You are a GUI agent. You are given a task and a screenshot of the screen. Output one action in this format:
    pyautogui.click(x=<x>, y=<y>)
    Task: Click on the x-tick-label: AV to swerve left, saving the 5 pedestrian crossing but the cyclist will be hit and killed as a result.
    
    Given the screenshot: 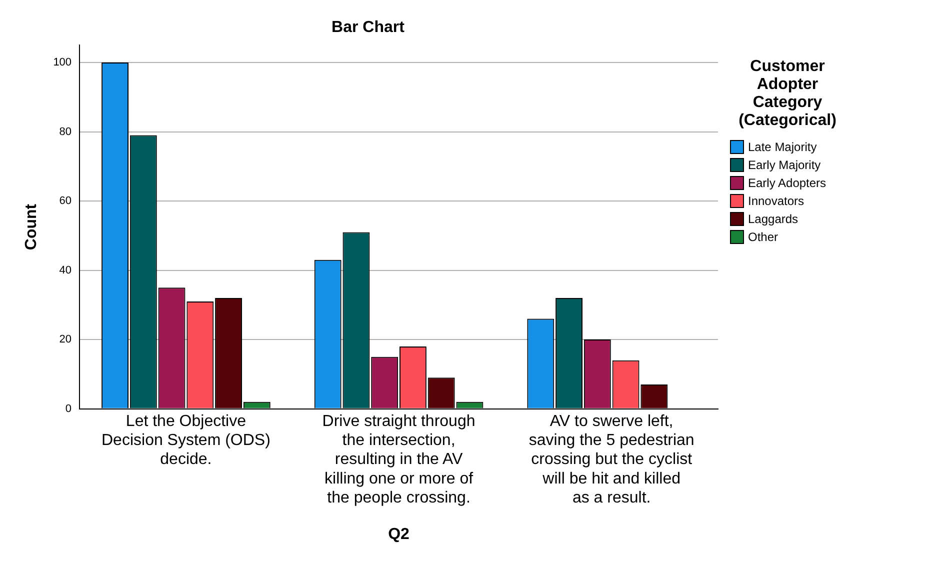 What is the action you would take?
    pyautogui.click(x=611, y=459)
    